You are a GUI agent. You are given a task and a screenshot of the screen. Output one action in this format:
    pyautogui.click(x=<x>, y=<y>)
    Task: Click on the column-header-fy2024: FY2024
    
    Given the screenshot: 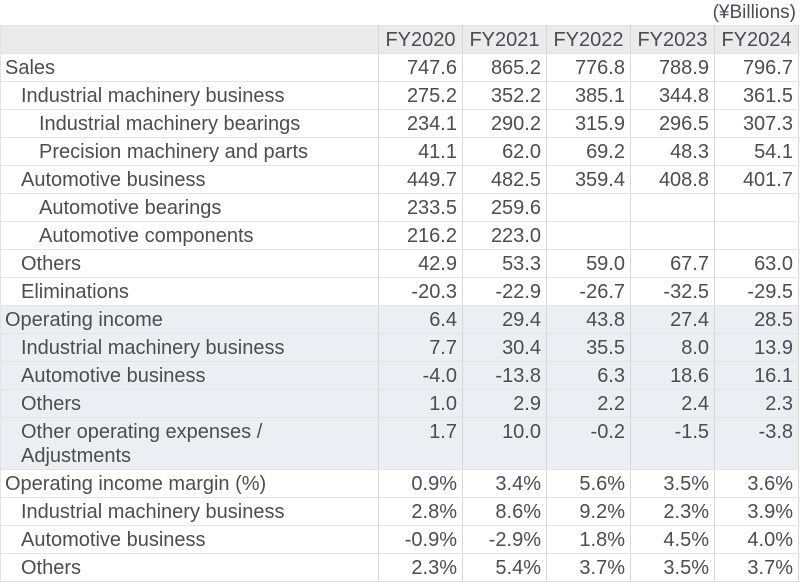 What is the action you would take?
    pyautogui.click(x=756, y=39)
    